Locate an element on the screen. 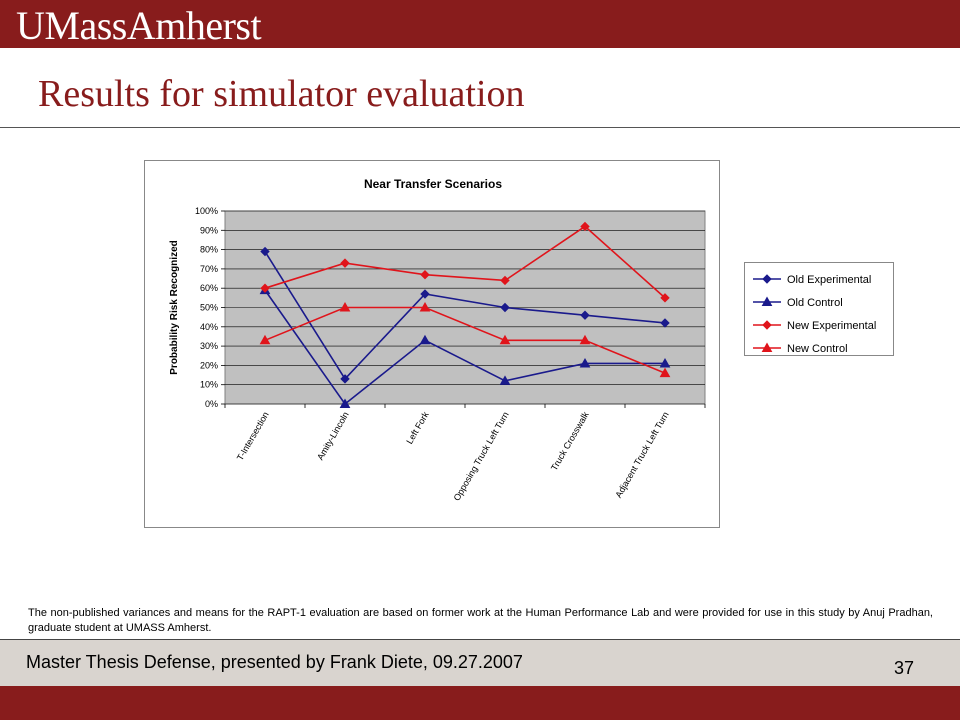 The height and width of the screenshot is (720, 960). legend-entry: New Experimental is located at coordinates (814, 326).